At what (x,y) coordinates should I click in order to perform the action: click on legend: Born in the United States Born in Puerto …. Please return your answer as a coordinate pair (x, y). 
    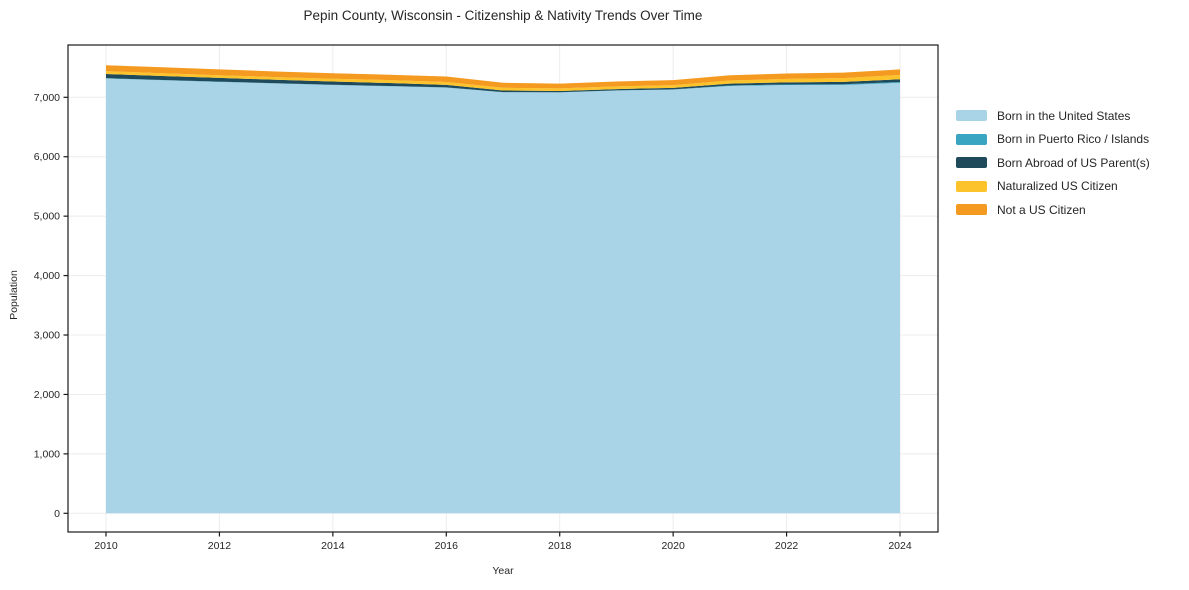
    Looking at the image, I should click on (1053, 163).